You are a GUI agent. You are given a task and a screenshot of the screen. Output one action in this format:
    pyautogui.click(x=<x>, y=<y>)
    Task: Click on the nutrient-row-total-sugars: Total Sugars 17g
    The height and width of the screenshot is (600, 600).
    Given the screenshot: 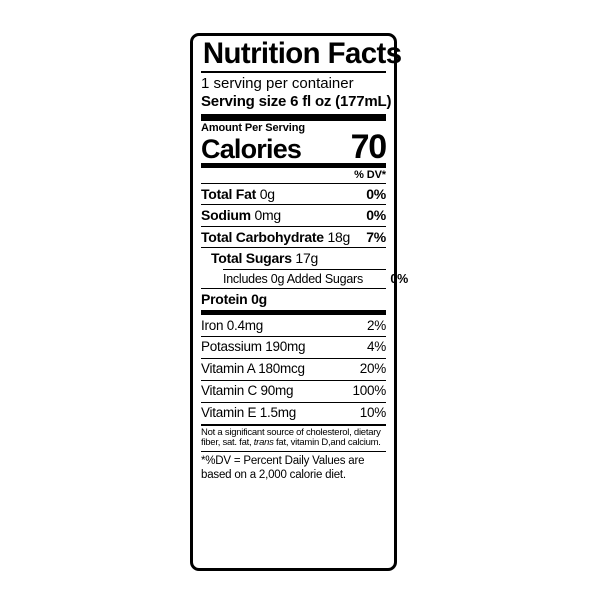 What is the action you would take?
    pyautogui.click(x=298, y=258)
    